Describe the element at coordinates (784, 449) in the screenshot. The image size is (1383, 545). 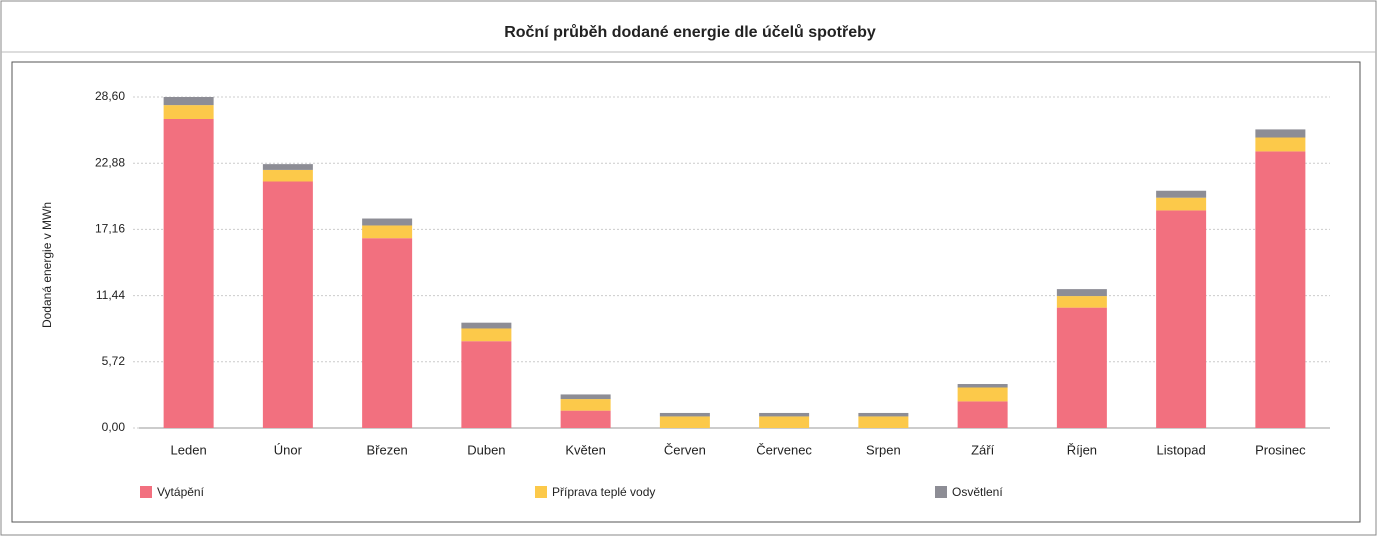
I see `x-tick-label: Červenec` at that location.